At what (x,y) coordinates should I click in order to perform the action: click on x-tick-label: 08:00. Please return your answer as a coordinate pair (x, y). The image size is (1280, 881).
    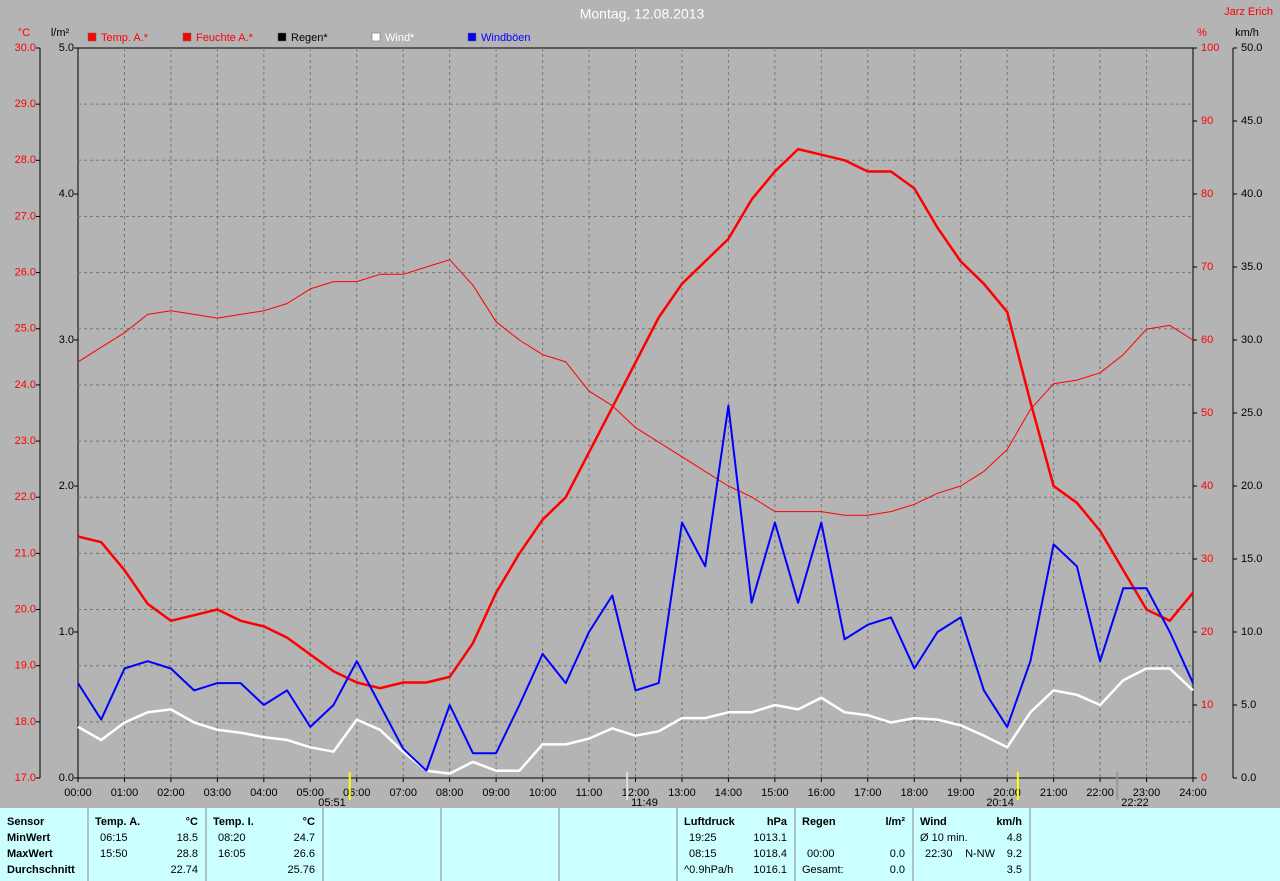
    Looking at the image, I should click on (450, 793).